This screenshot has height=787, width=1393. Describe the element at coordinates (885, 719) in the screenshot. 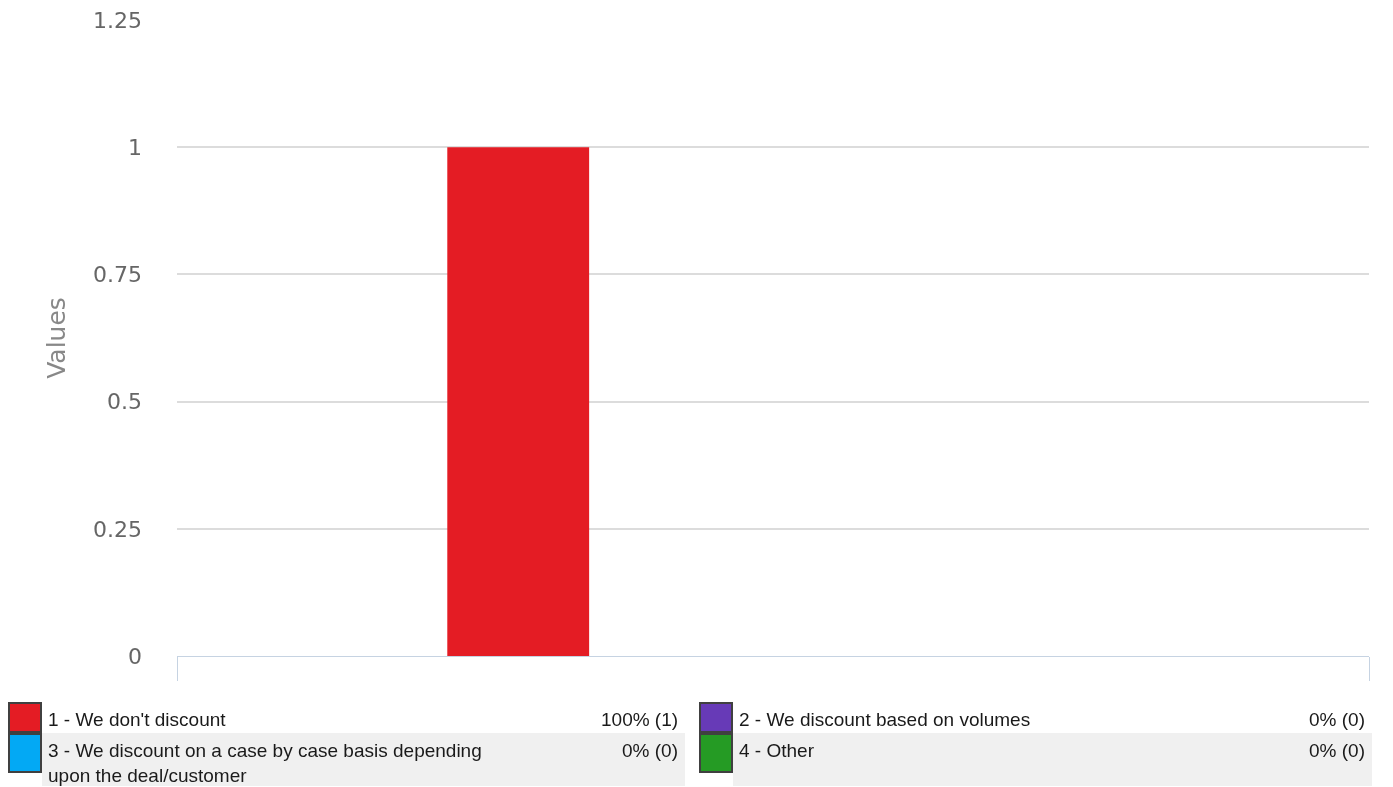

I see `legend-label: 2 - We discount based on volumes` at that location.